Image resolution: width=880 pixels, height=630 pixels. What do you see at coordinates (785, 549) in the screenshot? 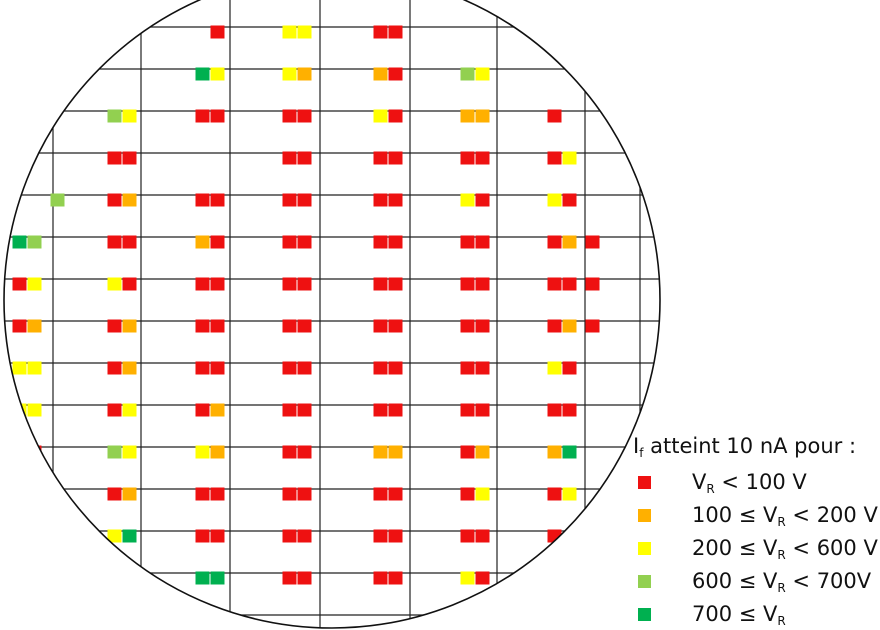
I see `legend-label: 200 ≤ VR < 600 V` at bounding box center [785, 549].